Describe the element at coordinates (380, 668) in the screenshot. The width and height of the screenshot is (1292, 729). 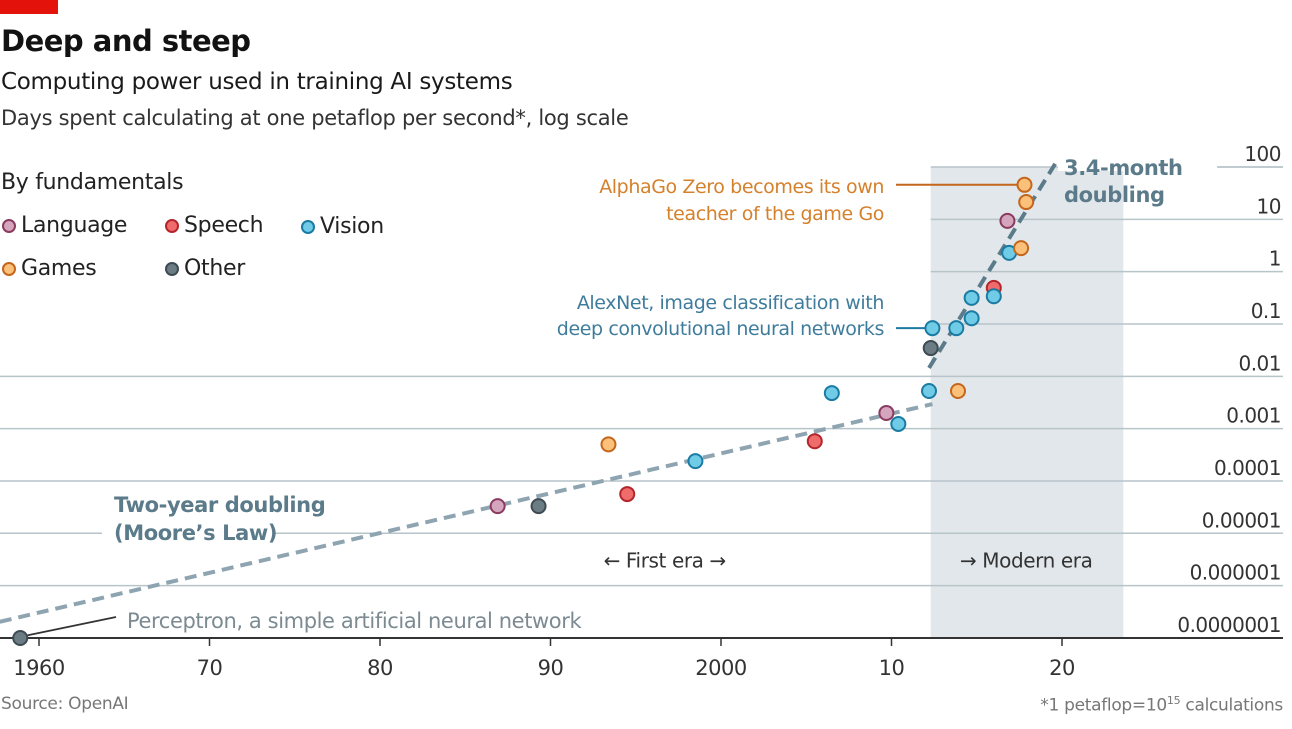
I see `x-tick-label: 80` at that location.